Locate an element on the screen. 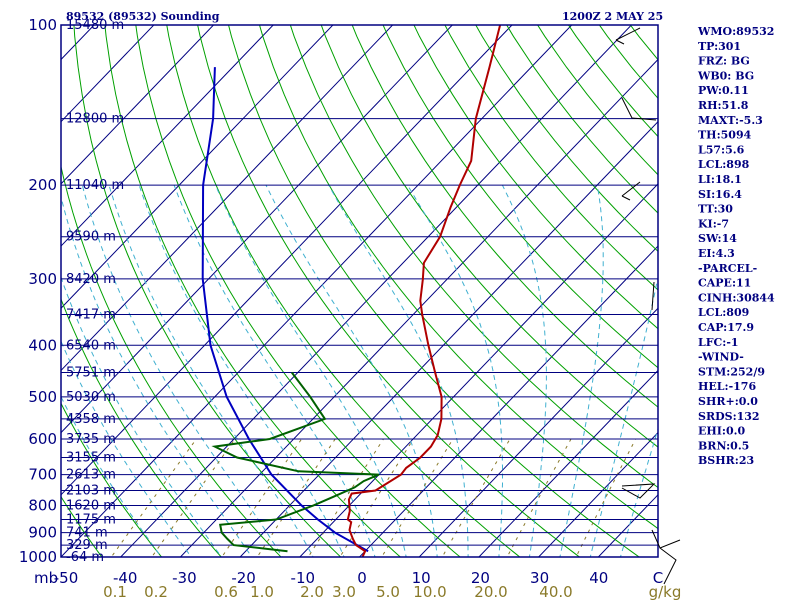  temperature-tick-label: 40 is located at coordinates (598, 578).